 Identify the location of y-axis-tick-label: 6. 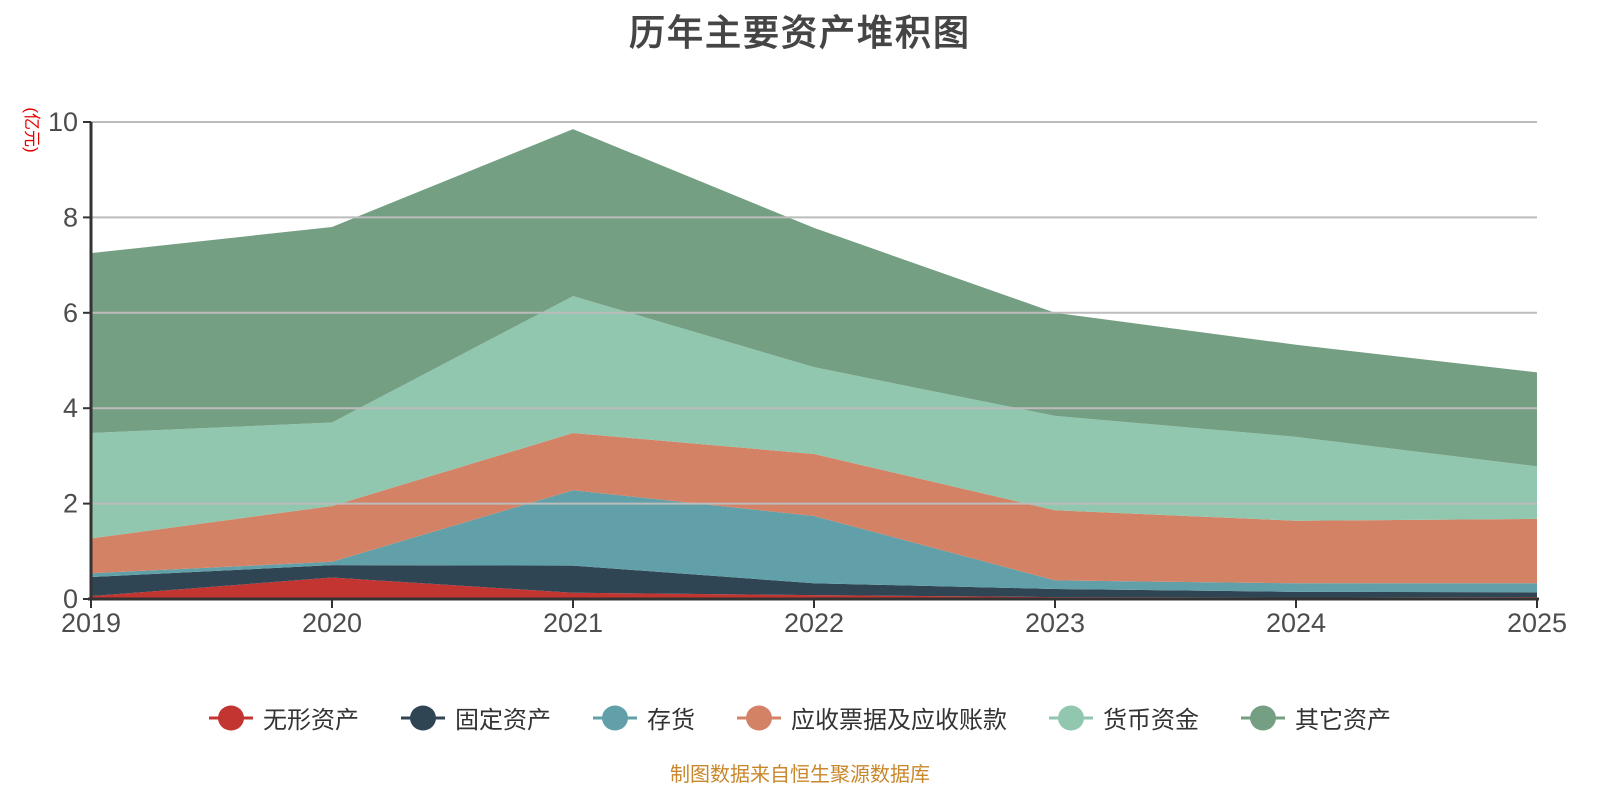
(70, 313).